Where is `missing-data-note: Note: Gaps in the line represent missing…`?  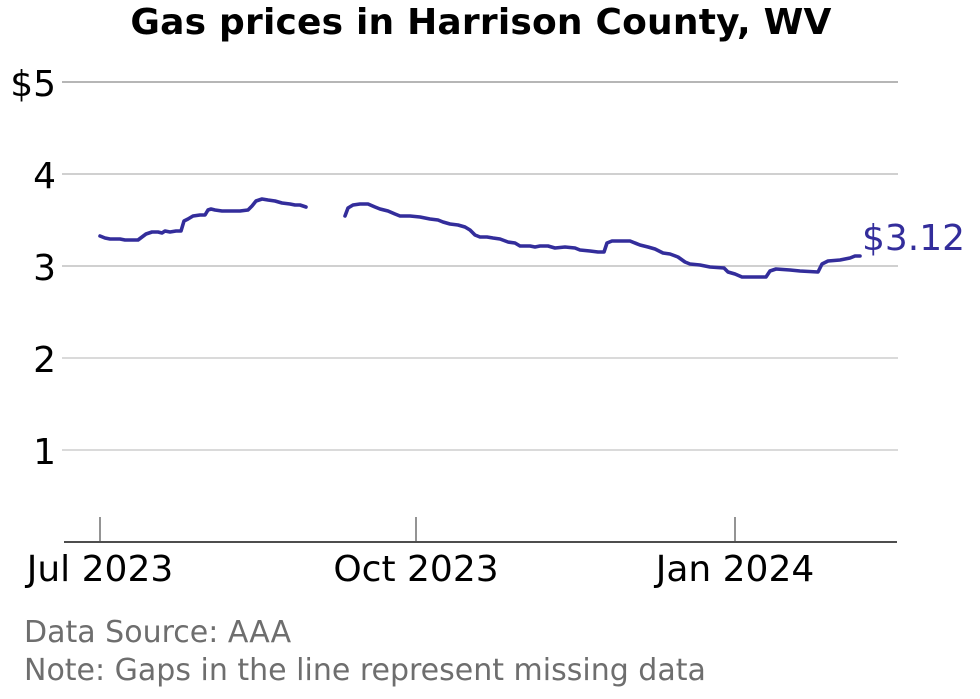
missing-data-note: Note: Gaps in the line represent missing… is located at coordinates (365, 670).